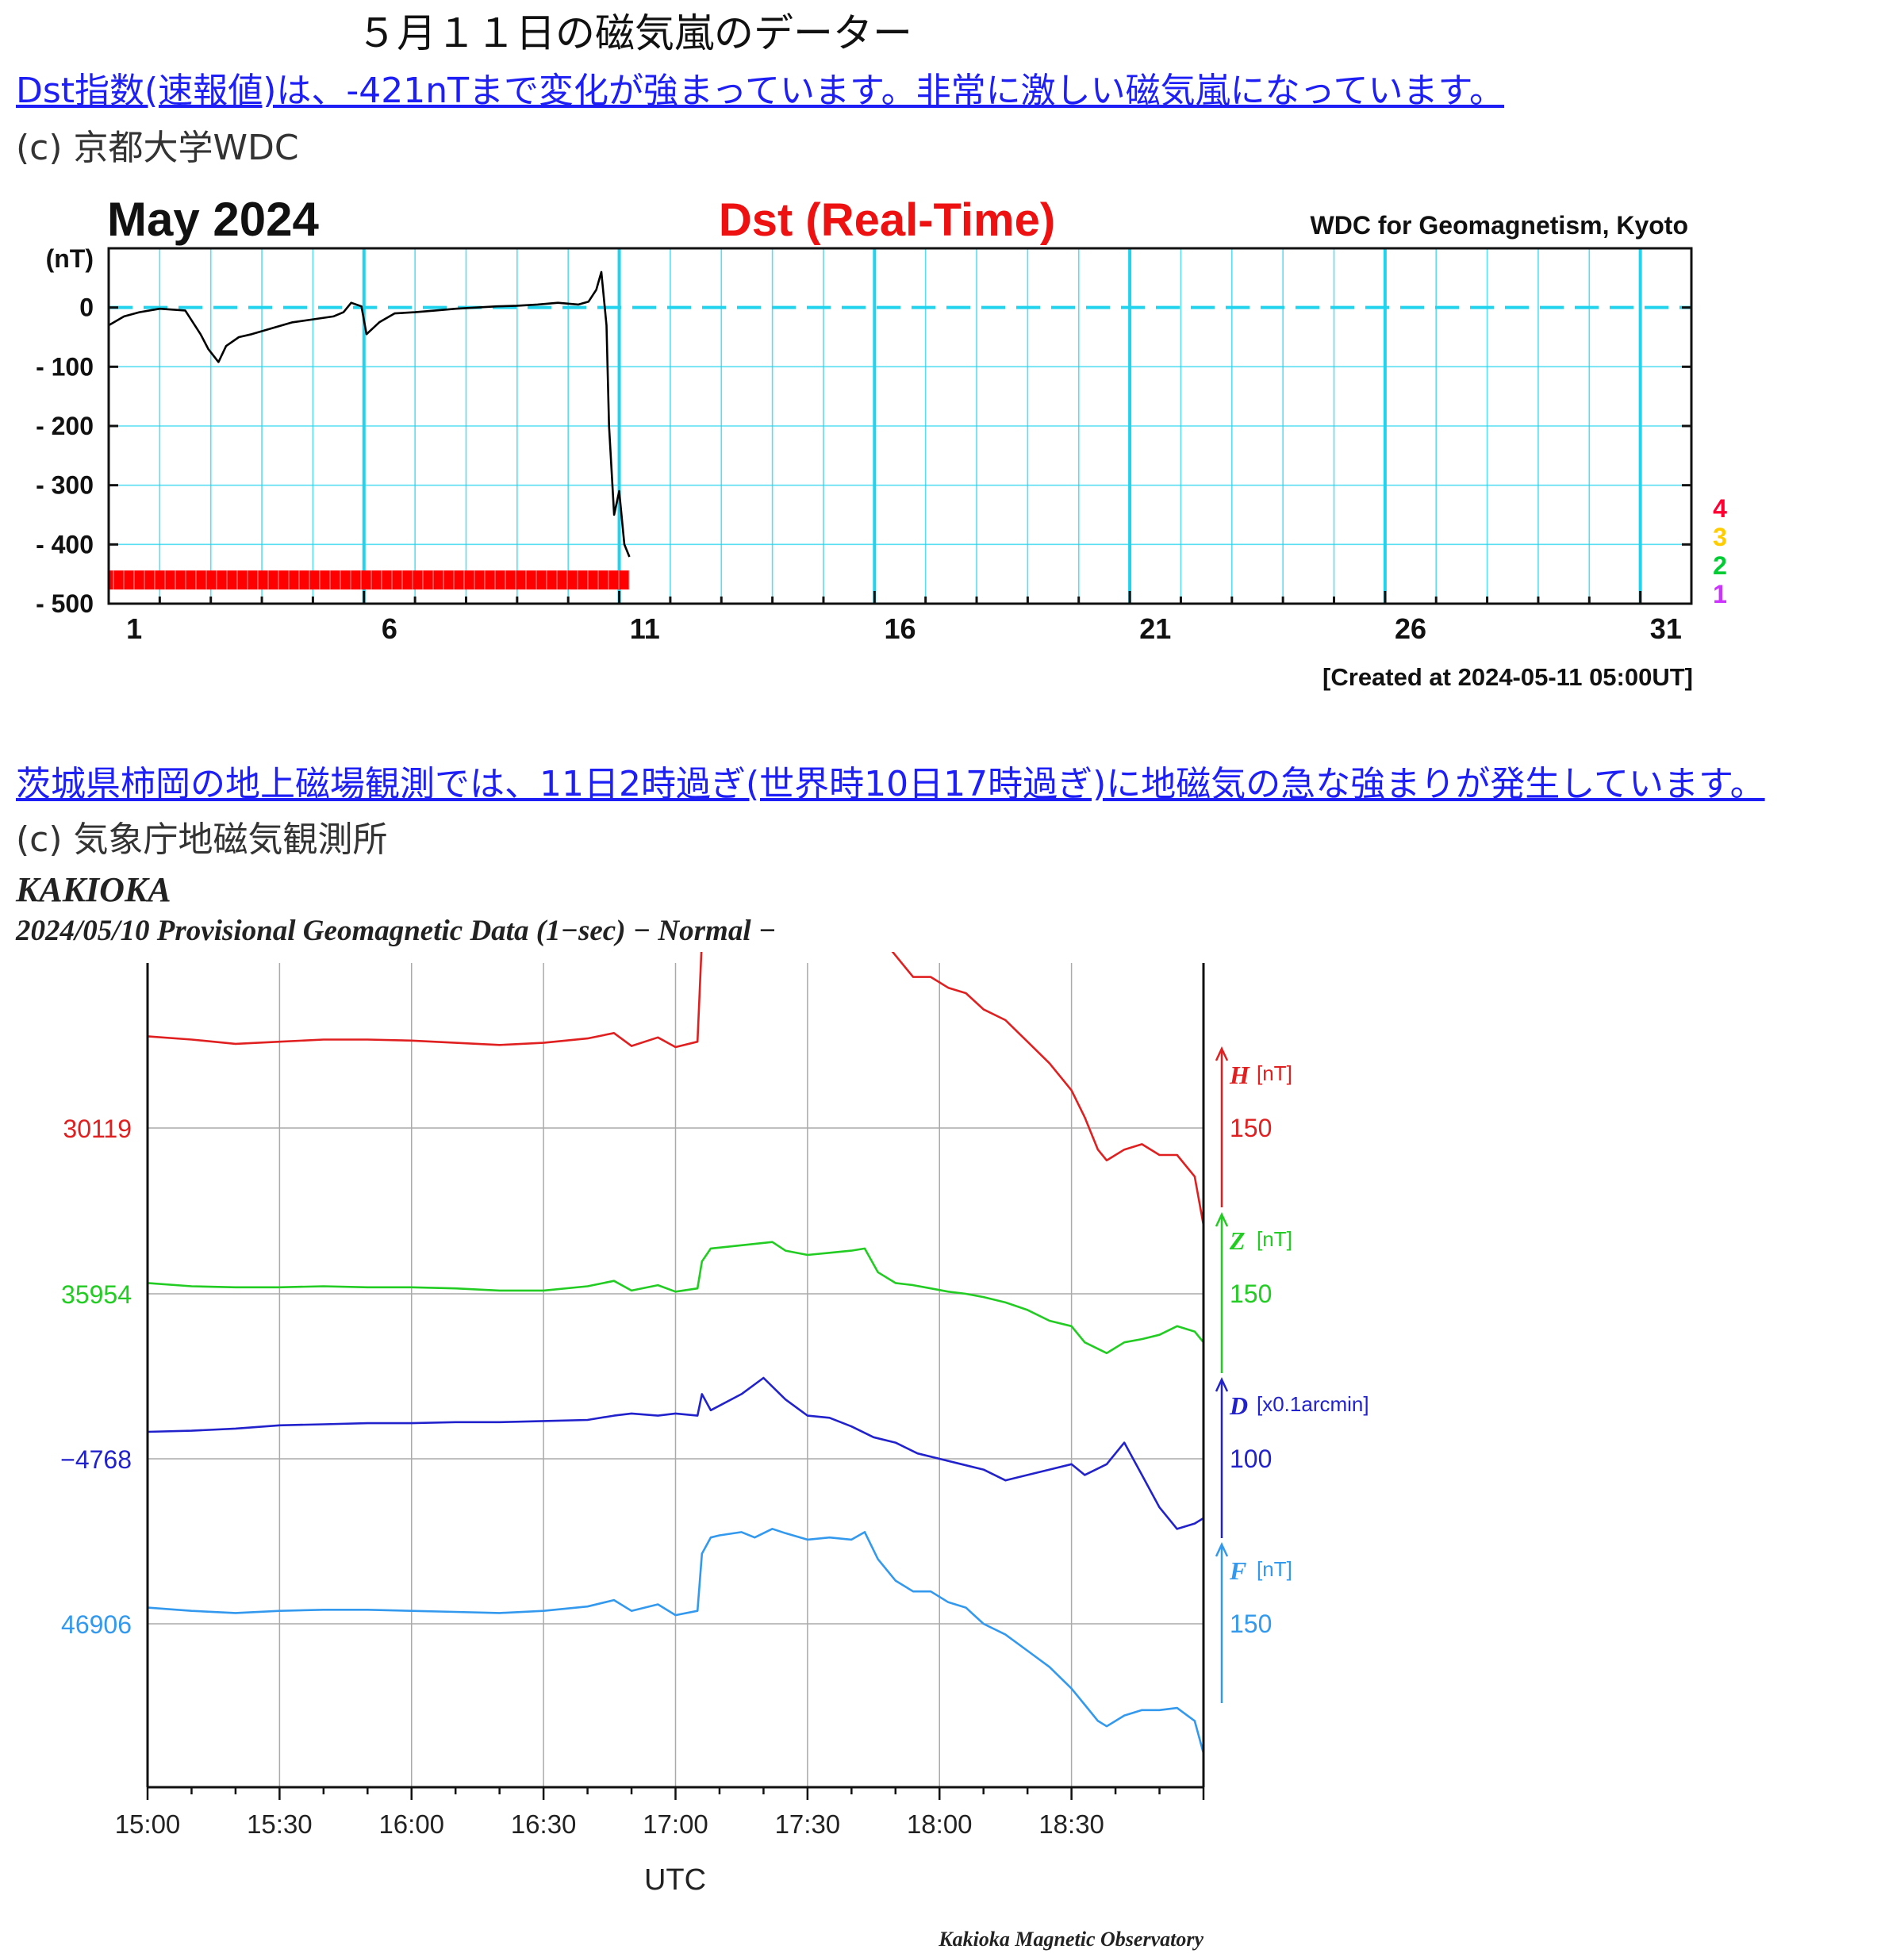 Image resolution: width=1904 pixels, height=1953 pixels. Describe the element at coordinates (65, 544) in the screenshot. I see `dst-y-tick-label: - 400` at that location.